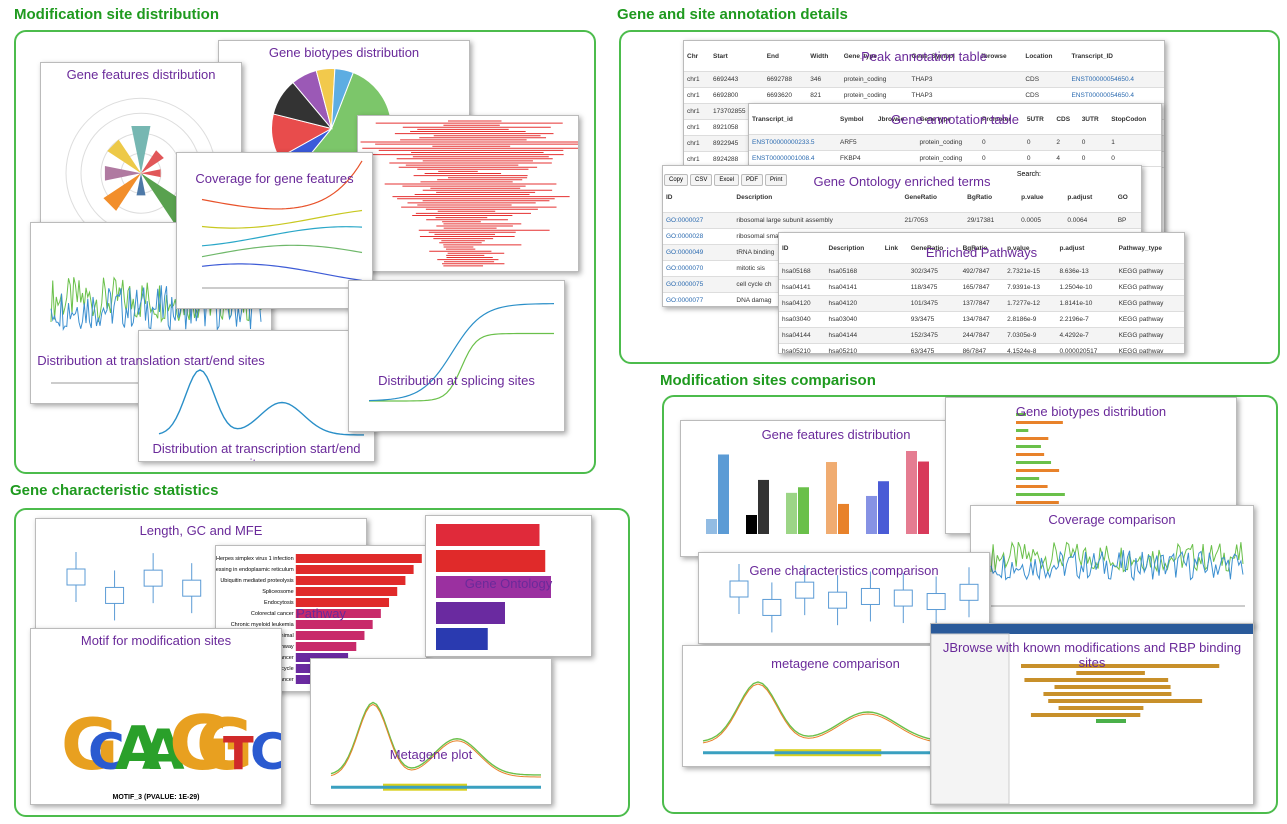 The image size is (1287, 824). Describe the element at coordinates (238, 753) in the screenshot. I see `motif-letter: T` at that location.